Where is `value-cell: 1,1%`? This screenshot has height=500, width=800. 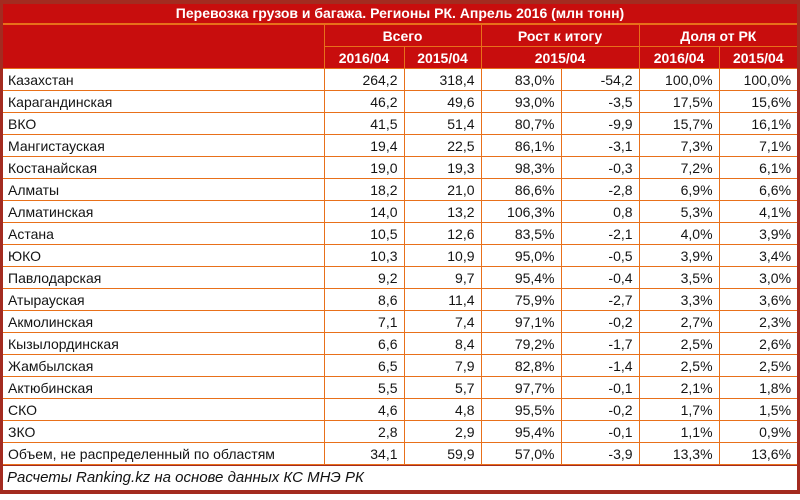
value-cell: 1,1% is located at coordinates (679, 431).